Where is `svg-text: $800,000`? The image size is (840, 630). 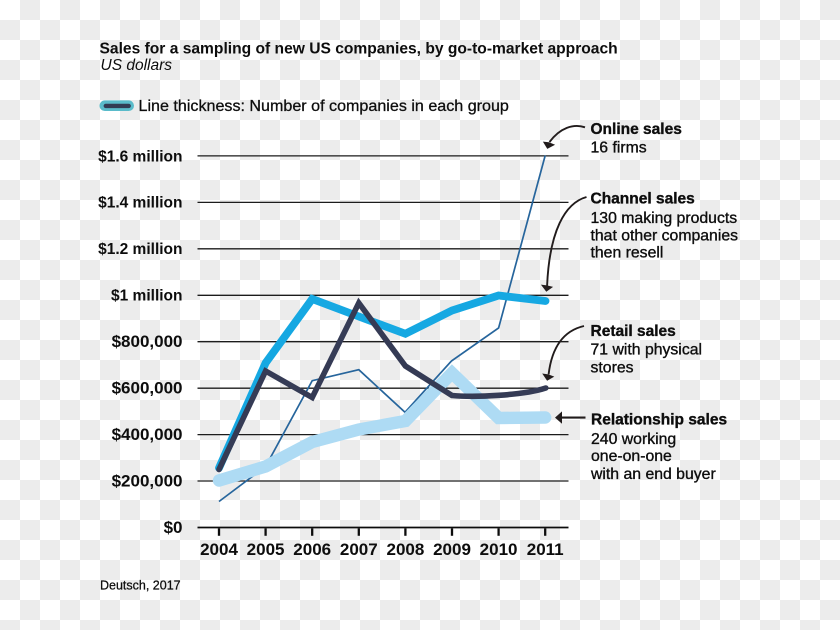 svg-text: $800,000 is located at coordinates (147, 341).